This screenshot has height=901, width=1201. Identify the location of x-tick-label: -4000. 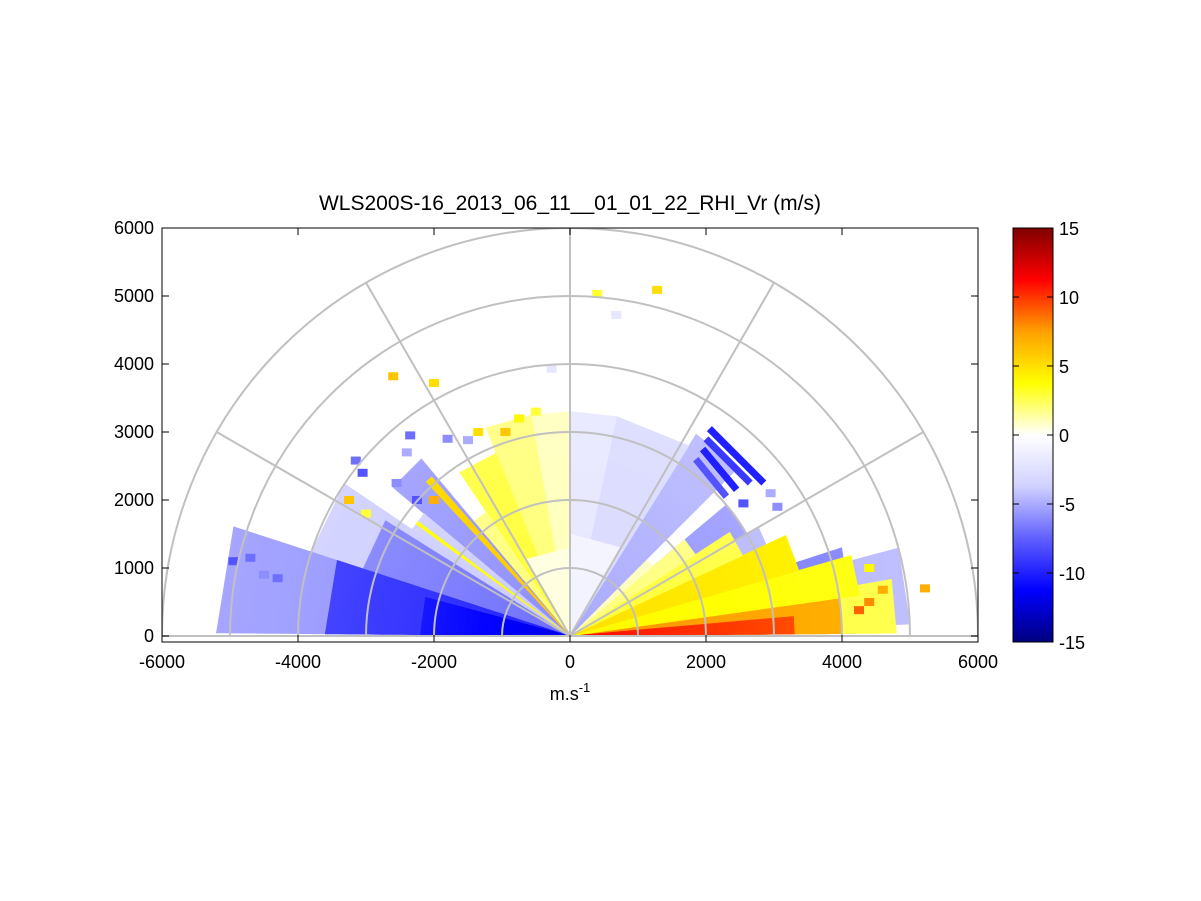
(298, 662).